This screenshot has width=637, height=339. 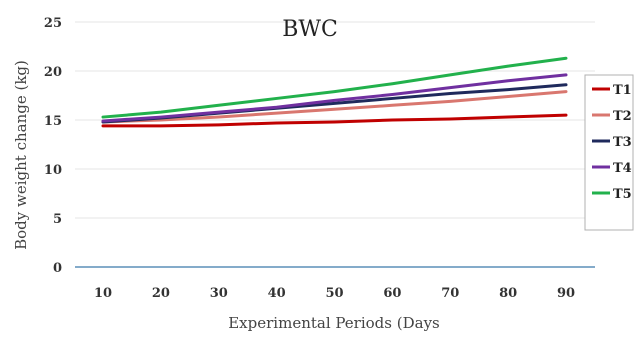 I want to click on y-tick-label: 0, so click(x=57, y=268).